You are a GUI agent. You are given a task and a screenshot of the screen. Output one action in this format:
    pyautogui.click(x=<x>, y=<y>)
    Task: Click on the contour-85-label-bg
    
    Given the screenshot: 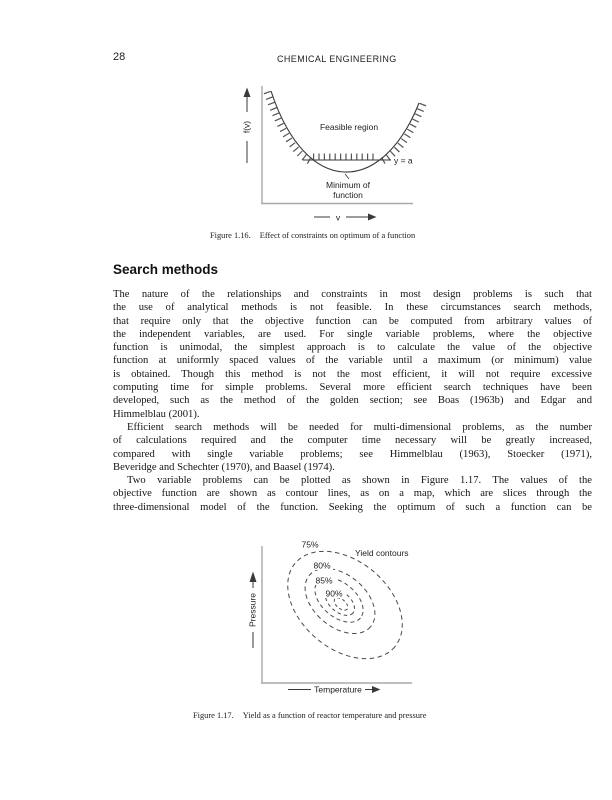 What is the action you would take?
    pyautogui.click(x=324, y=580)
    